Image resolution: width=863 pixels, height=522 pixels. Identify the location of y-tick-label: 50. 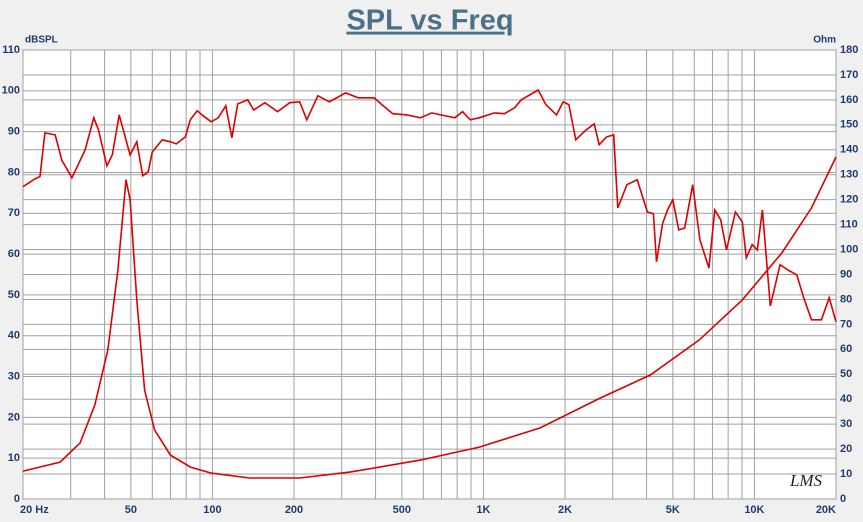
(14, 295).